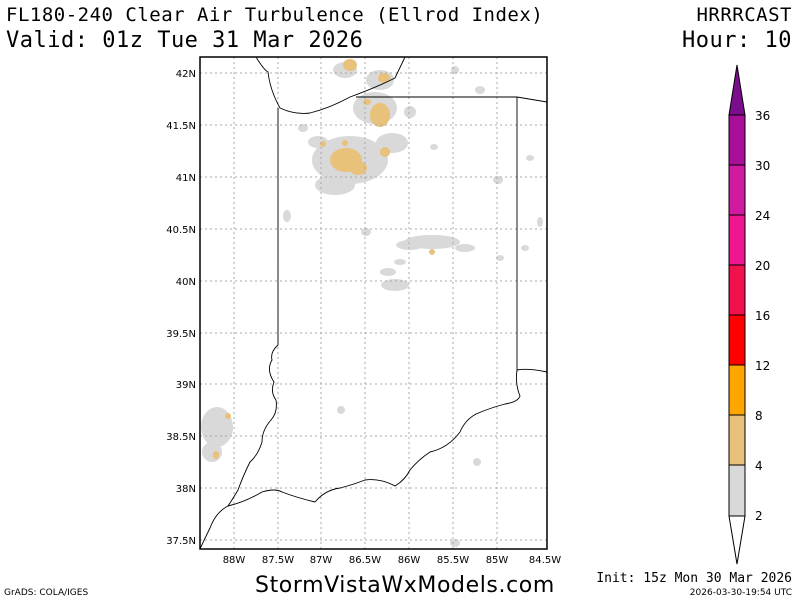  I want to click on generated-timestamp: 2026-03-30-19:54 UTC, so click(740, 593).